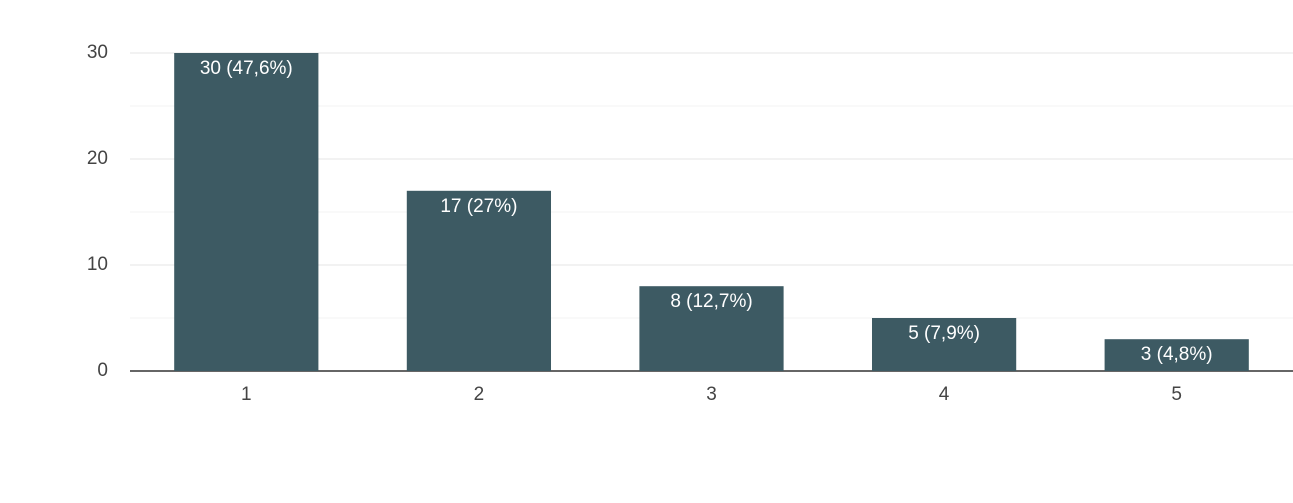 Image resolution: width=1293 pixels, height=503 pixels. I want to click on y-tick-label: 10, so click(97, 264).